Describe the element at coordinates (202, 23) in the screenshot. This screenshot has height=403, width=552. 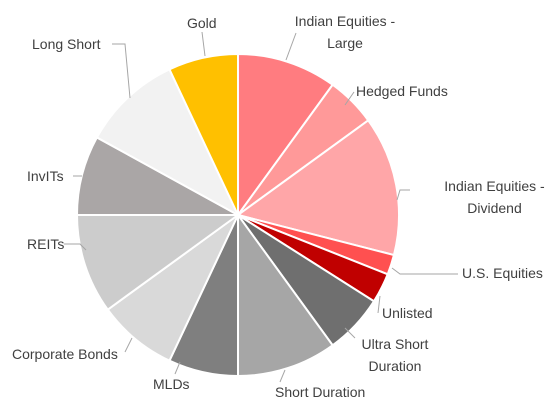
I see `slice-label: Gold` at that location.